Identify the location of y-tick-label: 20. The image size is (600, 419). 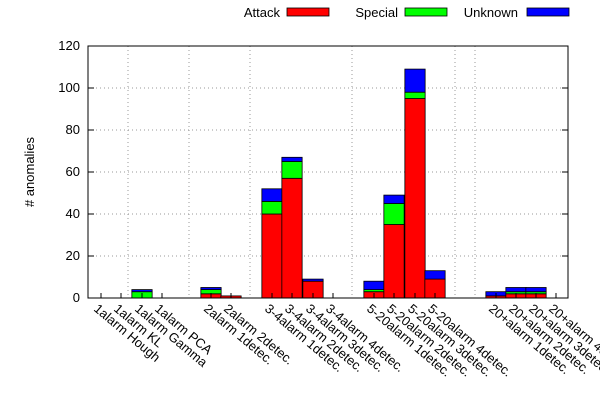
(73, 255).